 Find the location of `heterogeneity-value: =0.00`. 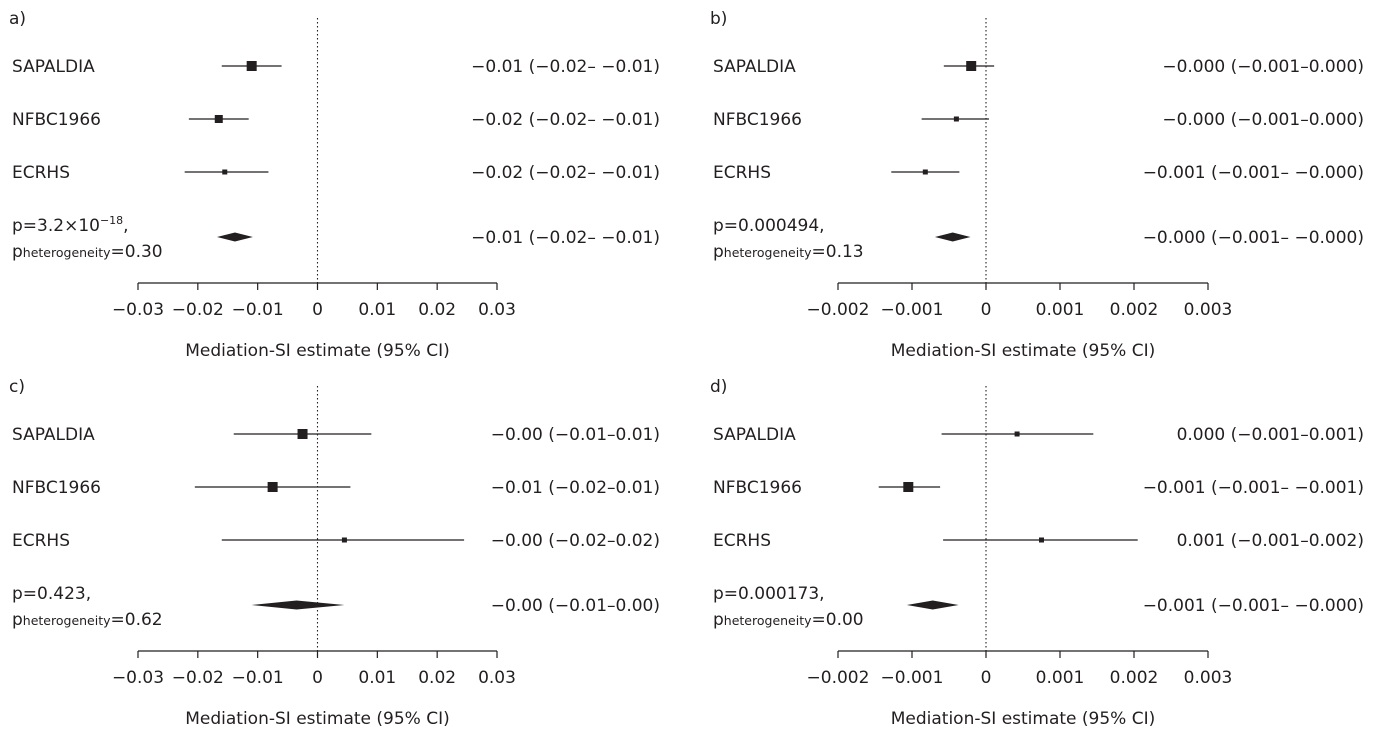

heterogeneity-value: =0.00 is located at coordinates (838, 620).